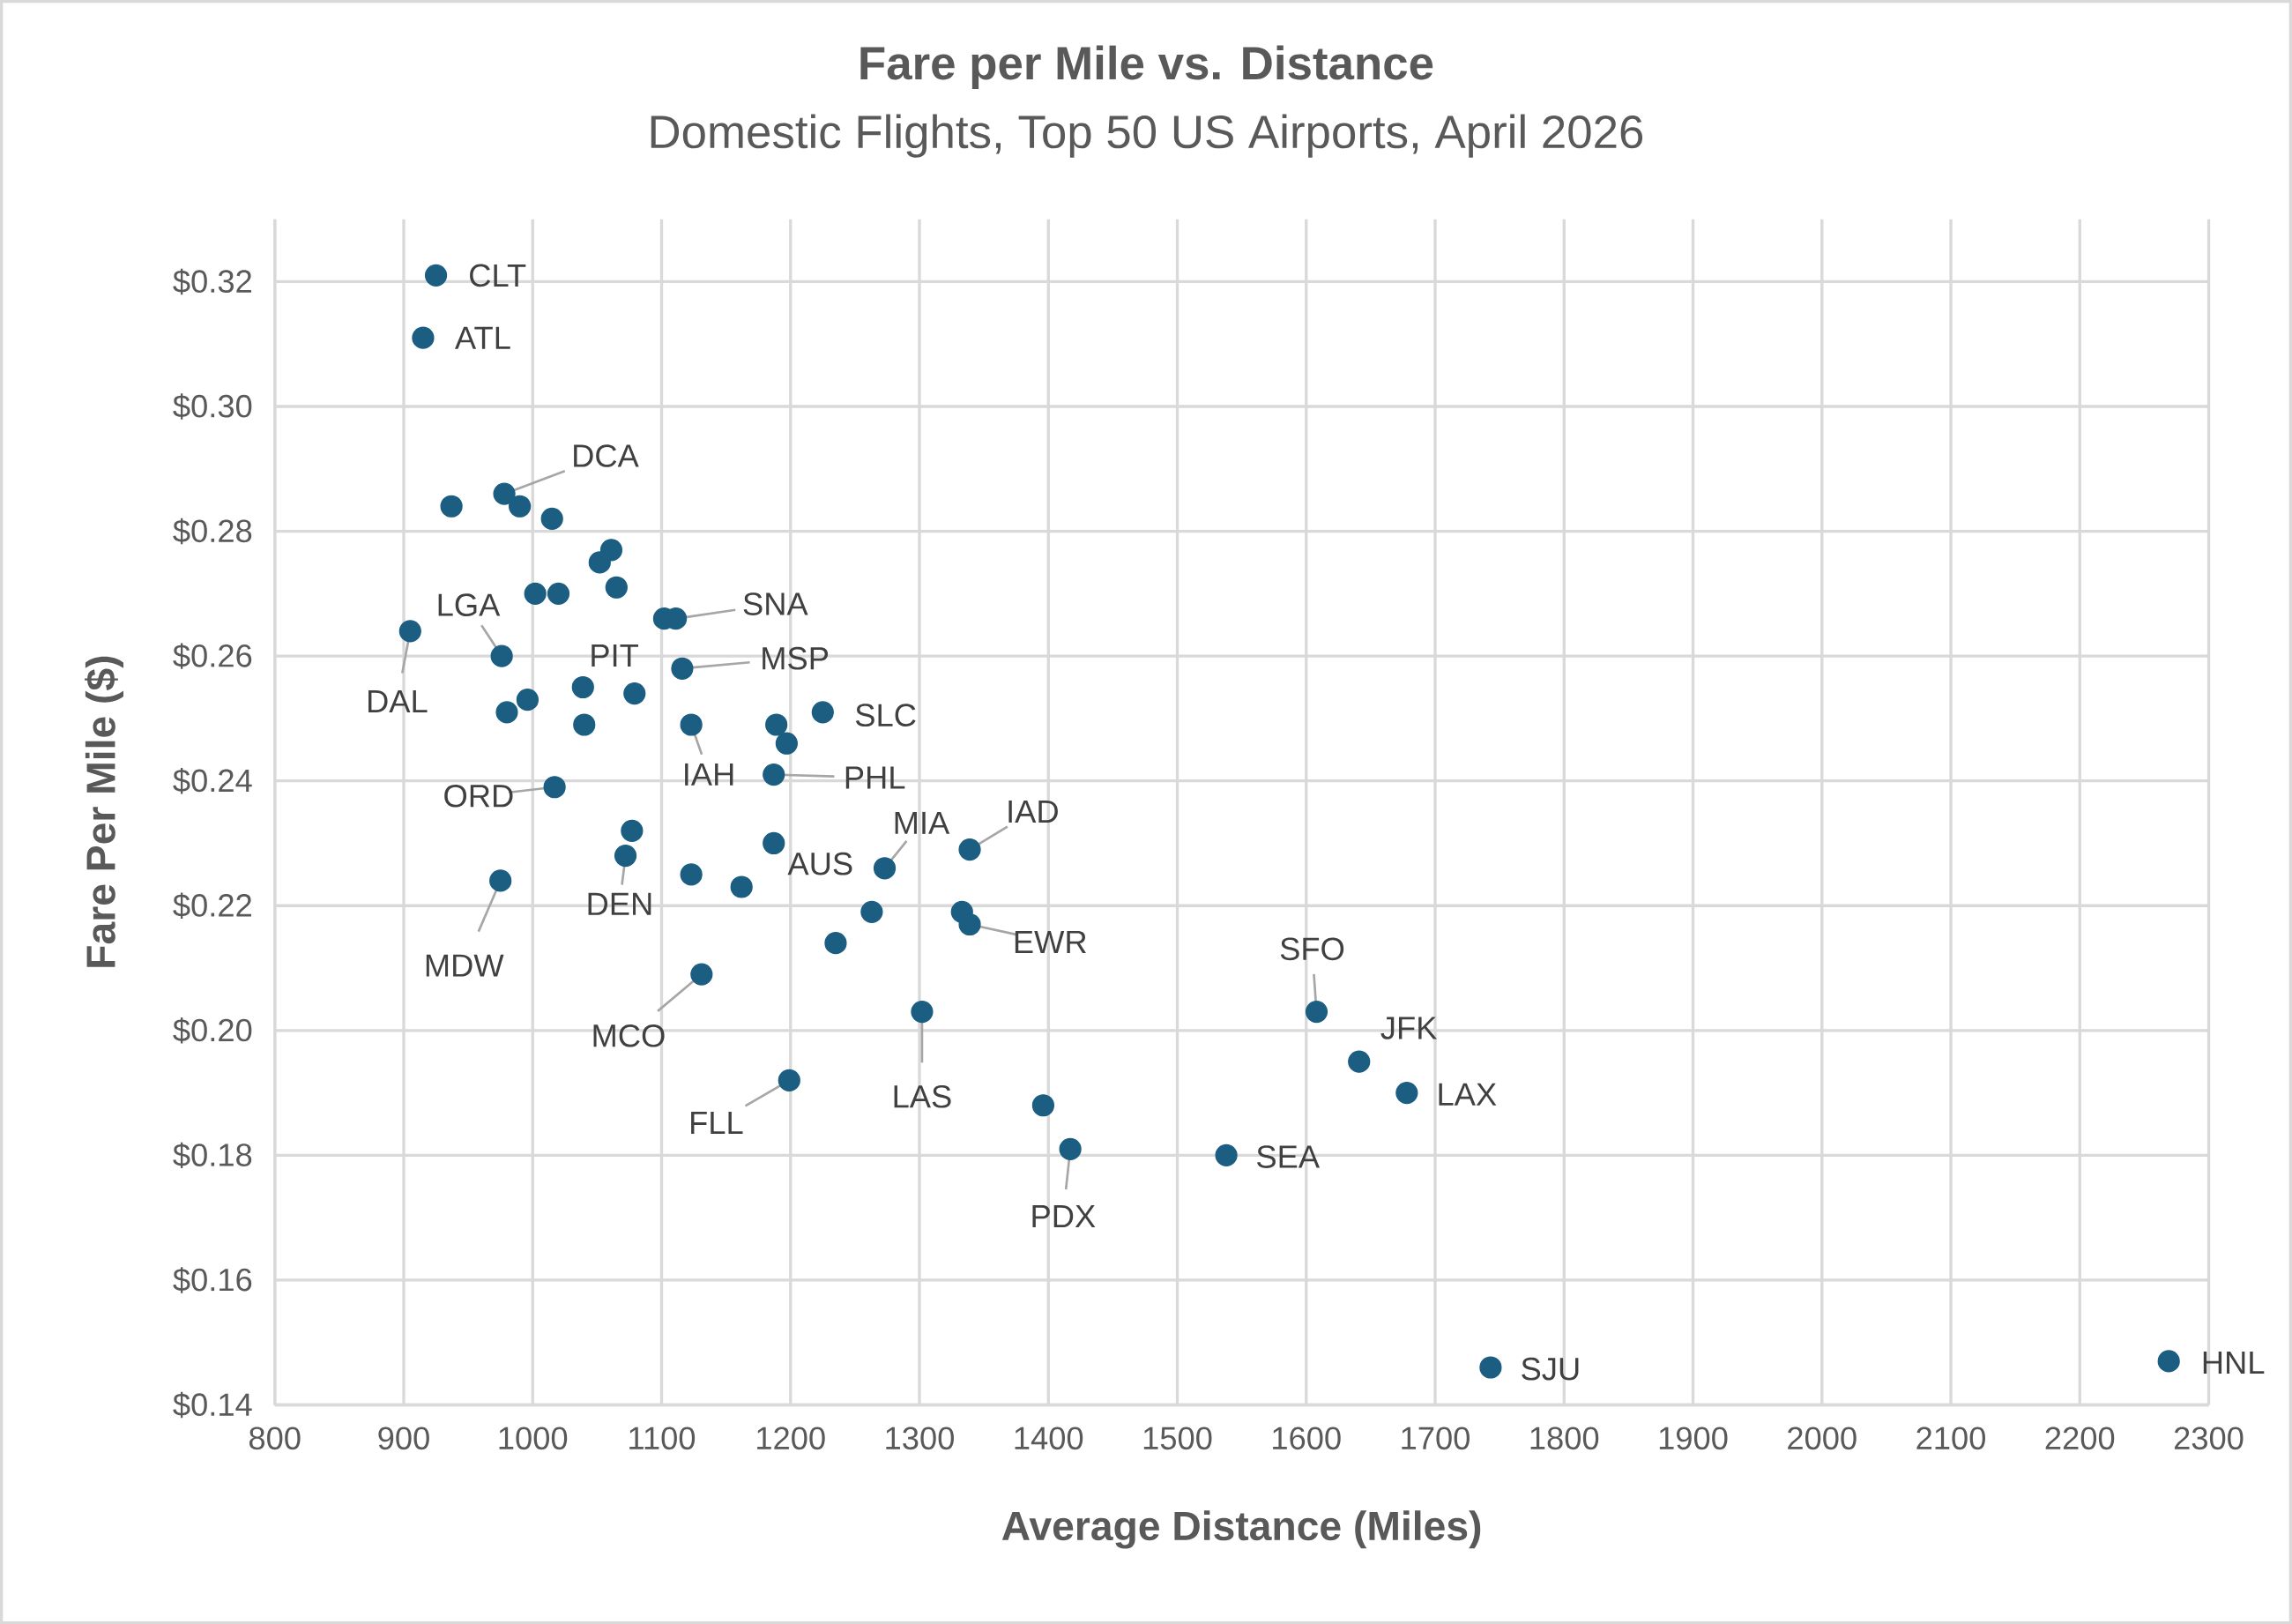 The image size is (2292, 1624). What do you see at coordinates (1409, 1028) in the screenshot?
I see `annotation: JFK` at bounding box center [1409, 1028].